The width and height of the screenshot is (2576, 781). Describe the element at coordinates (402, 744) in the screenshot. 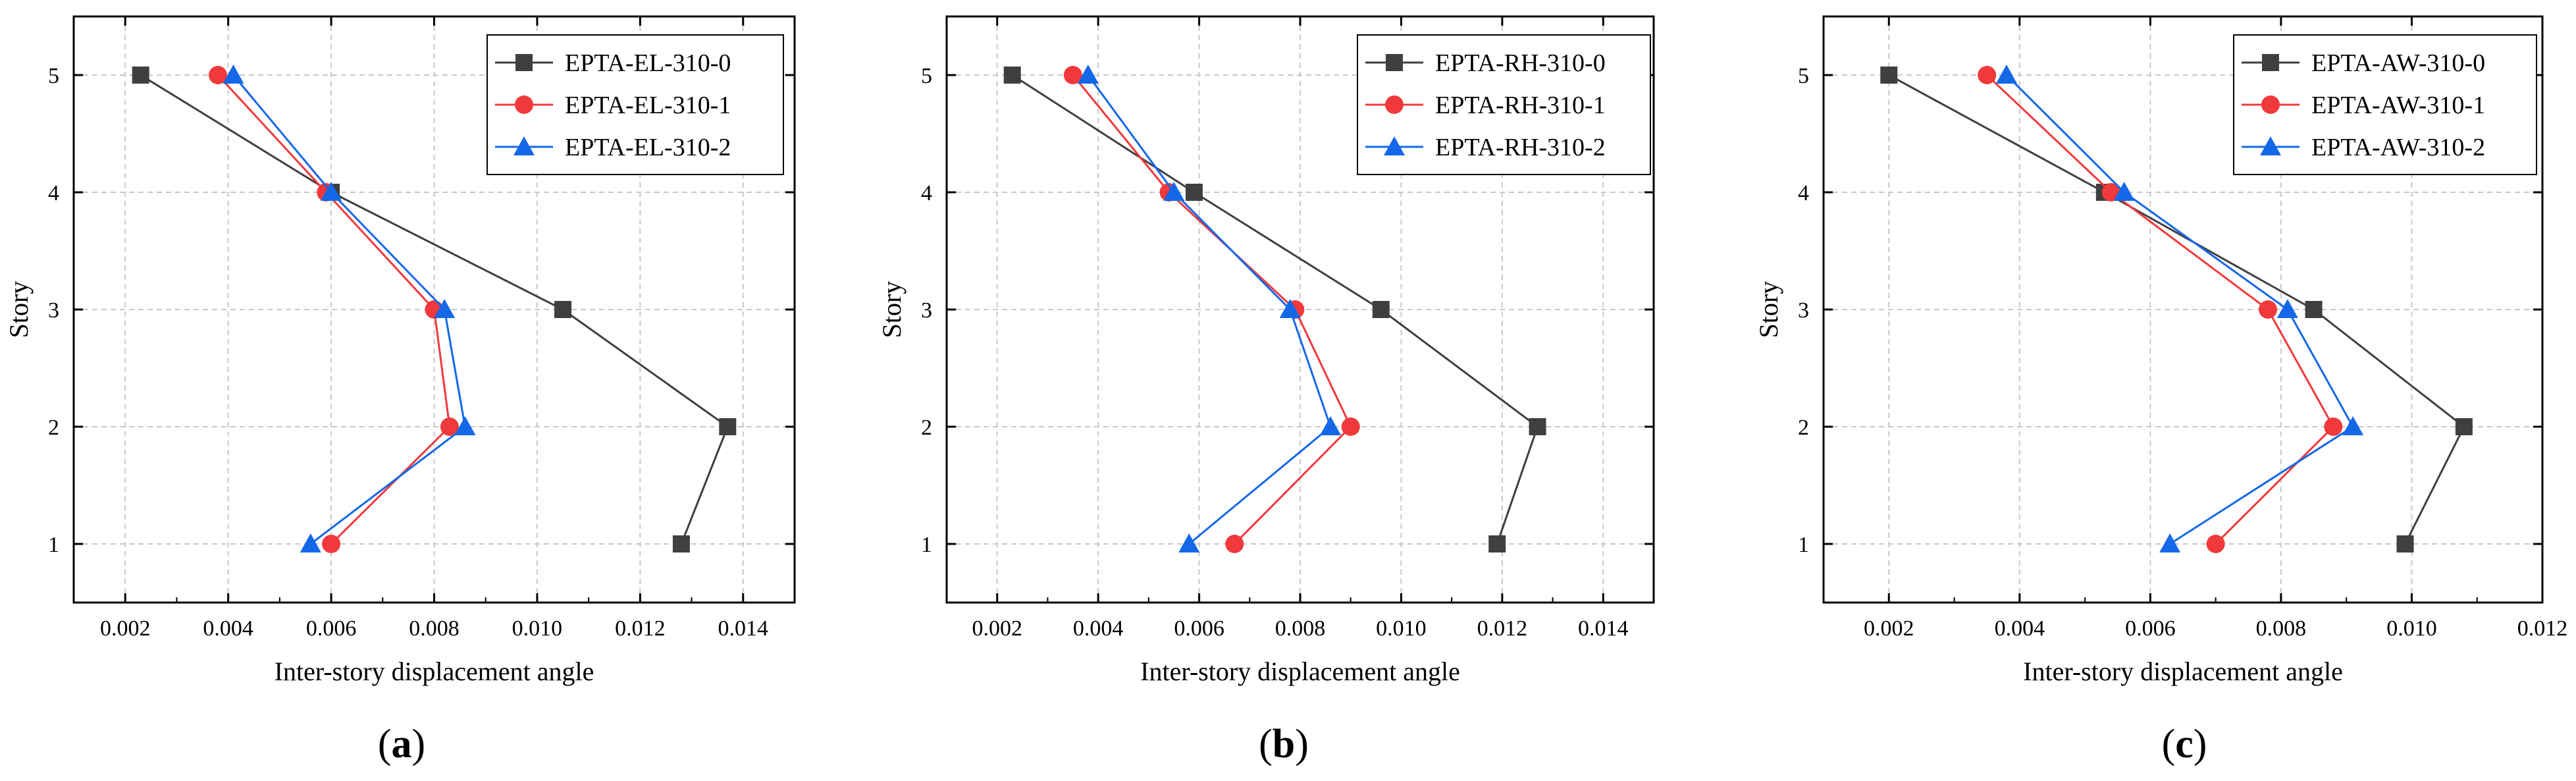

I see `panel-label-letter: a` at that location.